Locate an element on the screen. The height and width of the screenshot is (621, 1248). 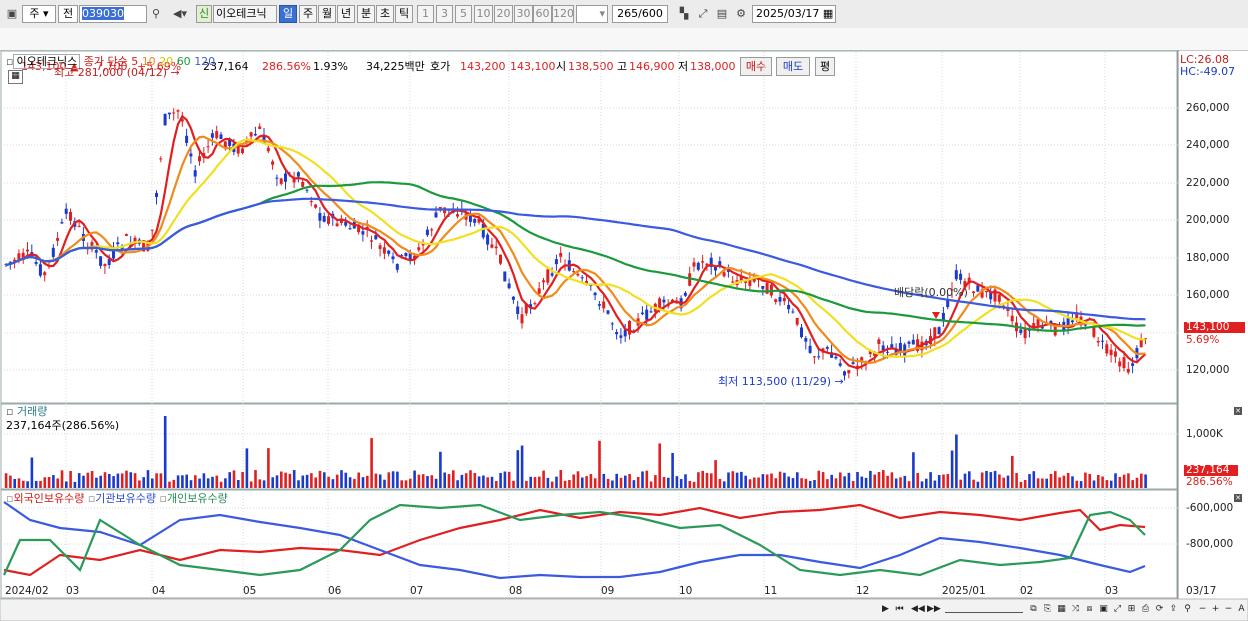
chart-window-icon: ▣ is located at coordinates (12, 13).